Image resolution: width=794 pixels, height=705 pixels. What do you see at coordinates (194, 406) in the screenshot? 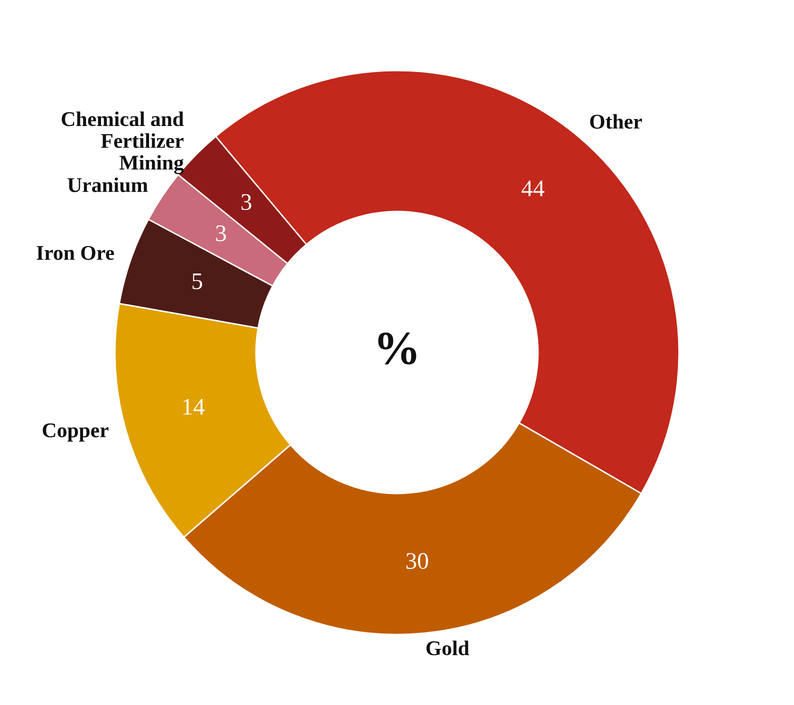
I see `data-label: 14` at bounding box center [194, 406].